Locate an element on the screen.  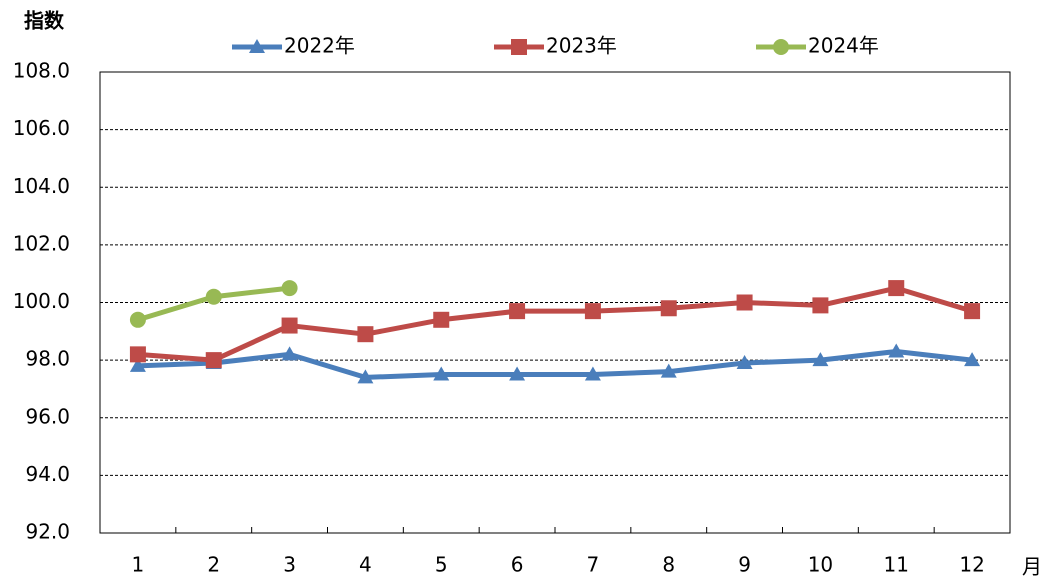
x-tick-label: 1 is located at coordinates (138, 565).